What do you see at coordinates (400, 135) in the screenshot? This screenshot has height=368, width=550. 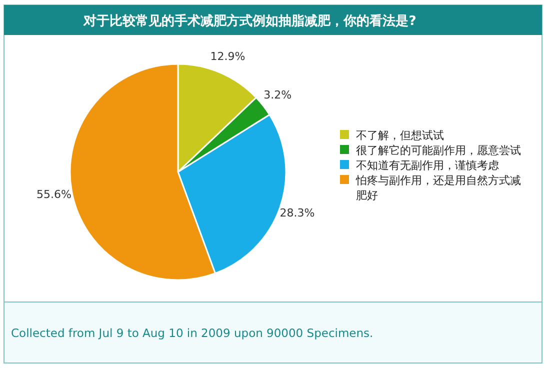 I see `legend-label: 不了解，但想试试` at bounding box center [400, 135].